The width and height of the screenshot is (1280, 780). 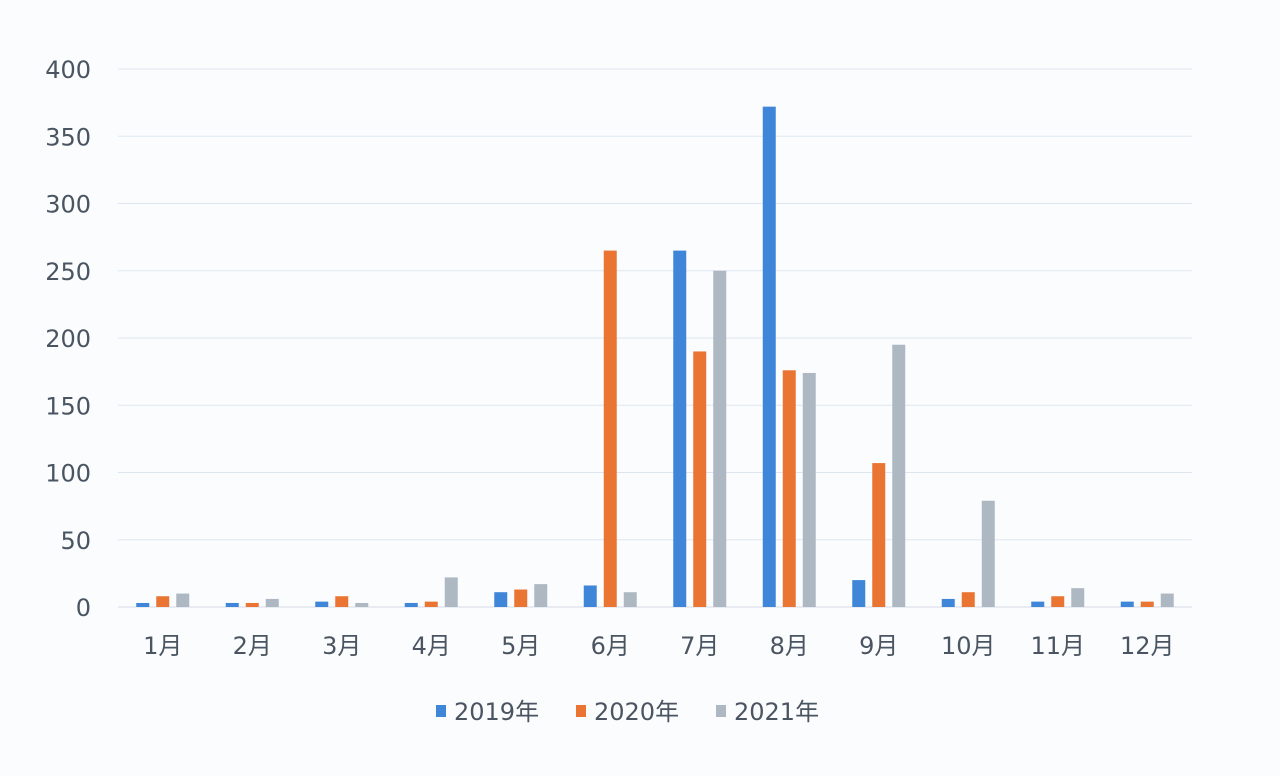 What do you see at coordinates (521, 598) in the screenshot?
I see `bar-2020年-5月` at bounding box center [521, 598].